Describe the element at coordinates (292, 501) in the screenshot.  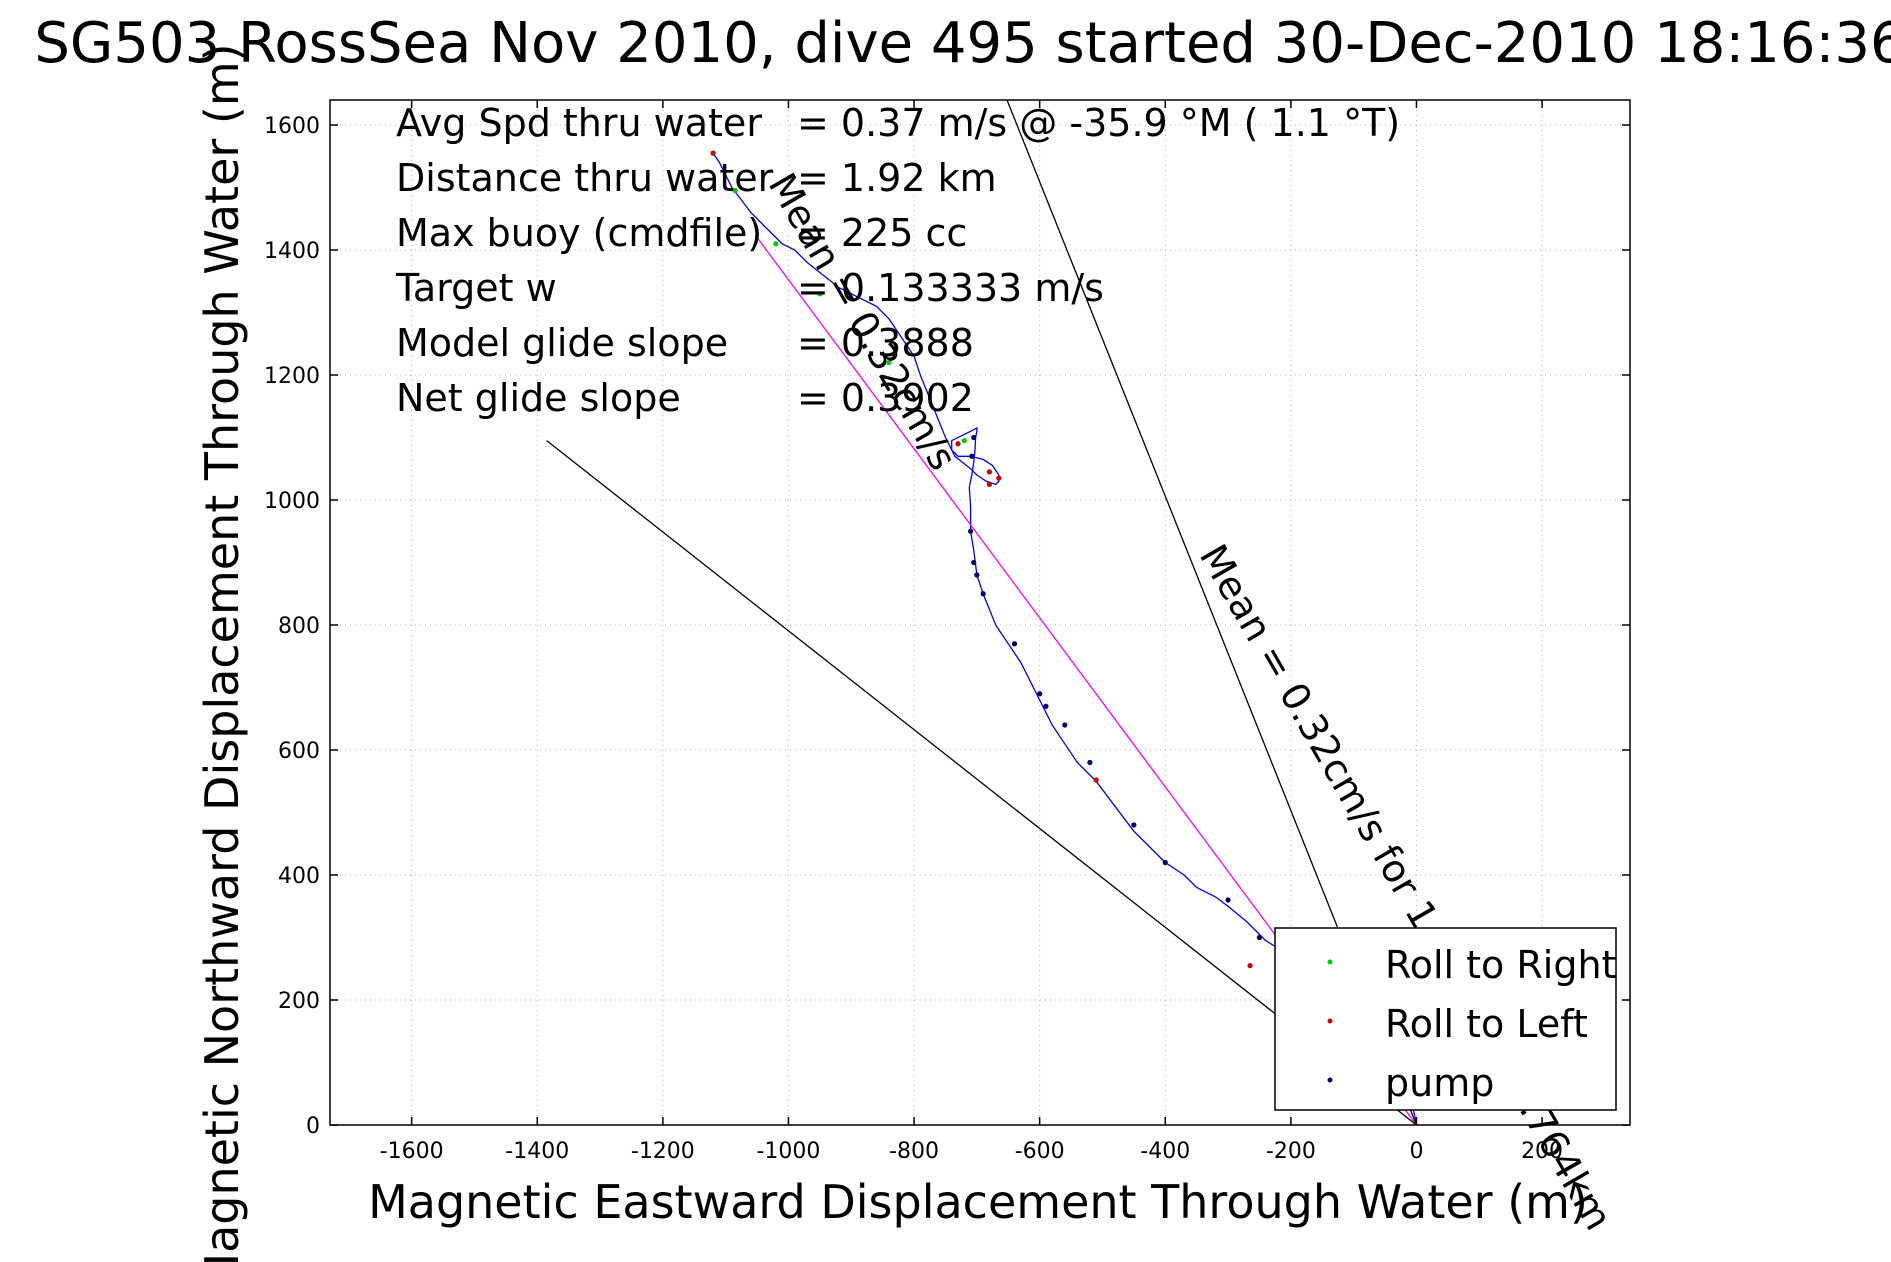
I see `y-tick-label: 1000` at that location.